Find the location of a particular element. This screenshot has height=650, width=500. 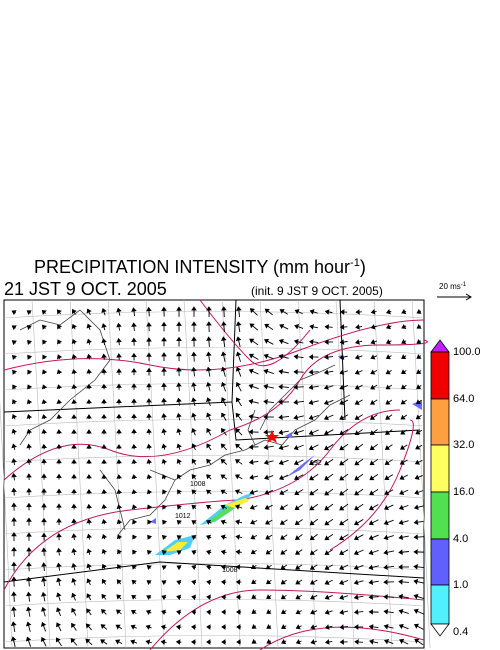

title: PRECIPITATION INTENSITY (mm hour-1) is located at coordinates (200, 267).